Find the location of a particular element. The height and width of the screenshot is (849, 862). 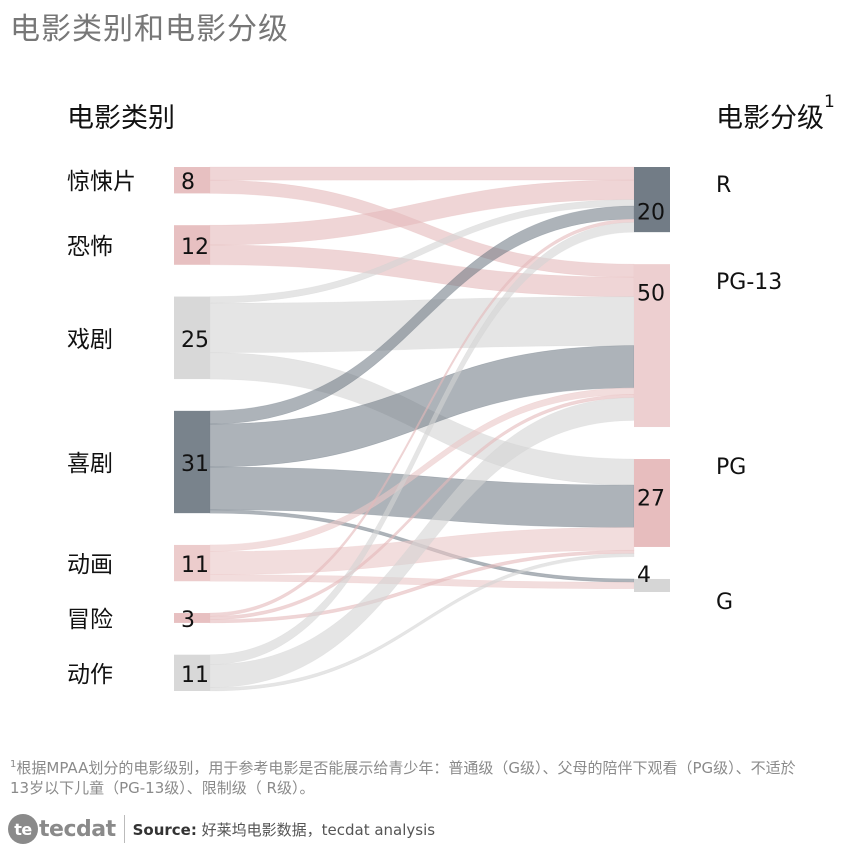

target-value-PG-13: 50 is located at coordinates (651, 293).